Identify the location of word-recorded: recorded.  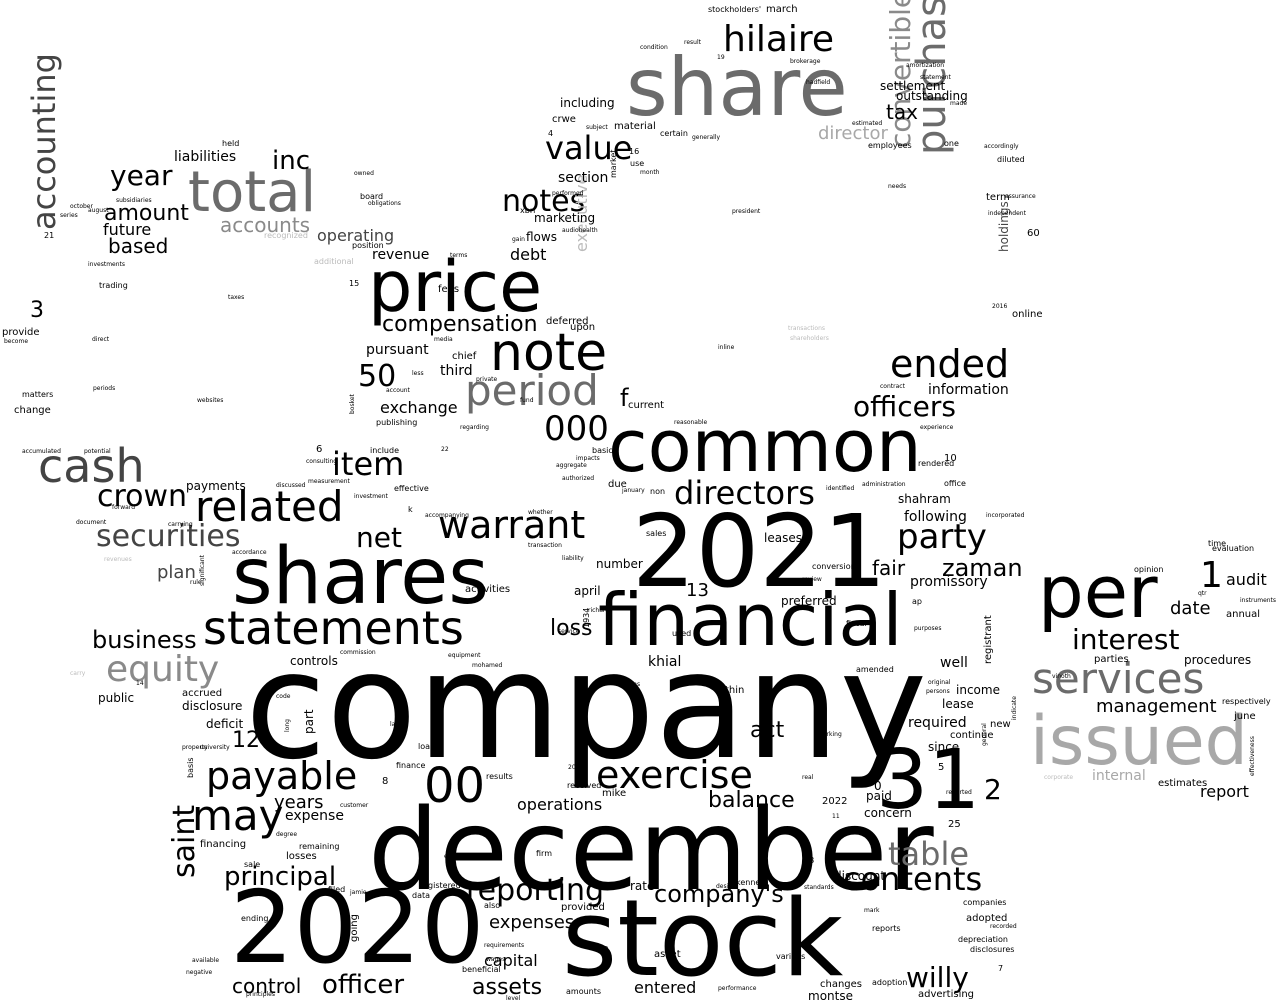
(1003, 926).